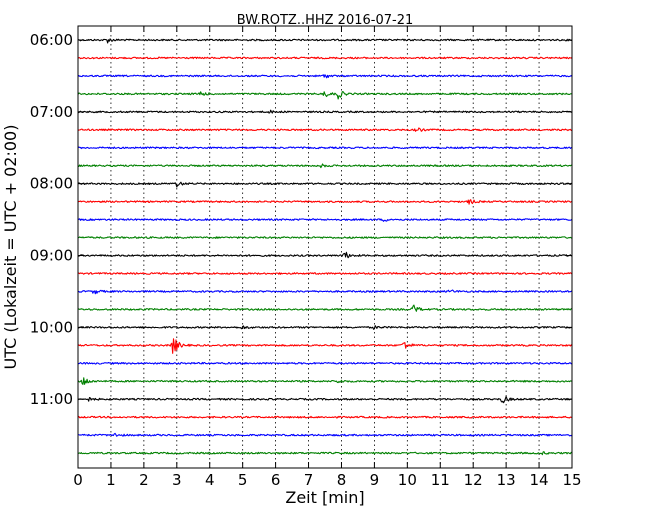 The width and height of the screenshot is (650, 520). Describe the element at coordinates (375, 480) in the screenshot. I see `x-tick-label: 9` at that location.